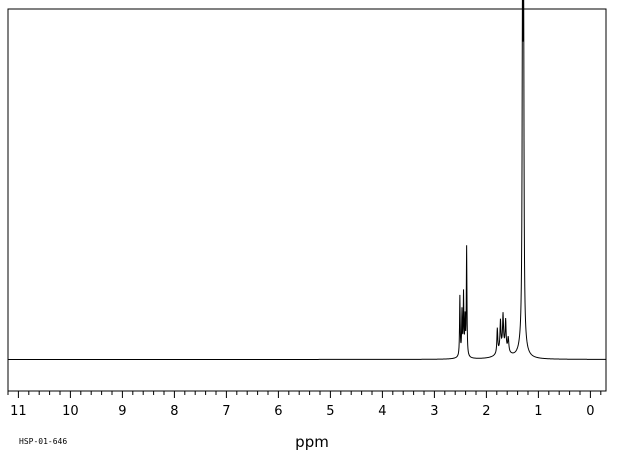 This screenshot has height=455, width=620. Describe the element at coordinates (486, 411) in the screenshot. I see `x-tick-label: 2` at that location.